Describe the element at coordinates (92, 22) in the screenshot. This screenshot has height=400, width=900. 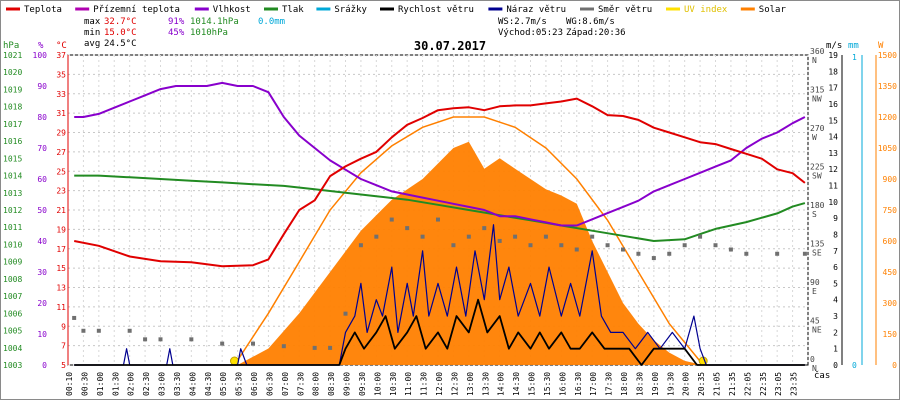
I see `stat-max-label: max` at that location.